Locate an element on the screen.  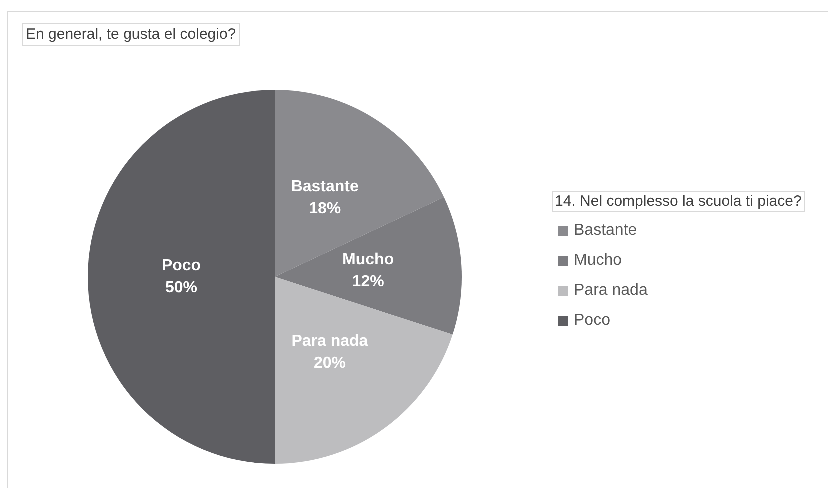
legend-label: Mucho is located at coordinates (598, 261).